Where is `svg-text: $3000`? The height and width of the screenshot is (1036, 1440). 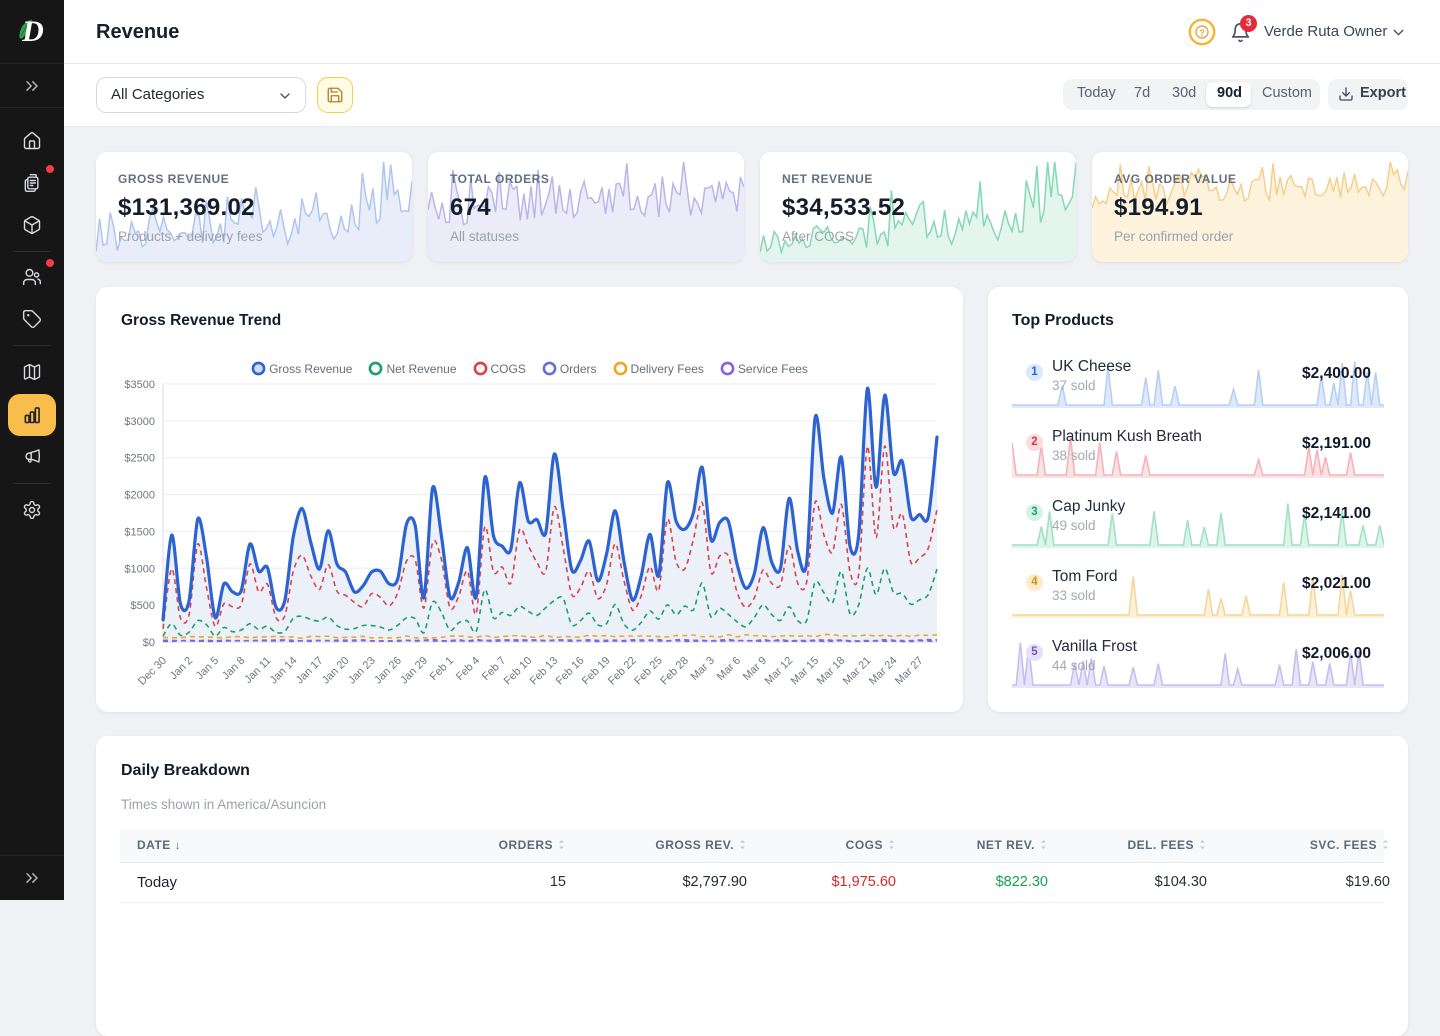
svg-text: $3000 is located at coordinates (139, 422).